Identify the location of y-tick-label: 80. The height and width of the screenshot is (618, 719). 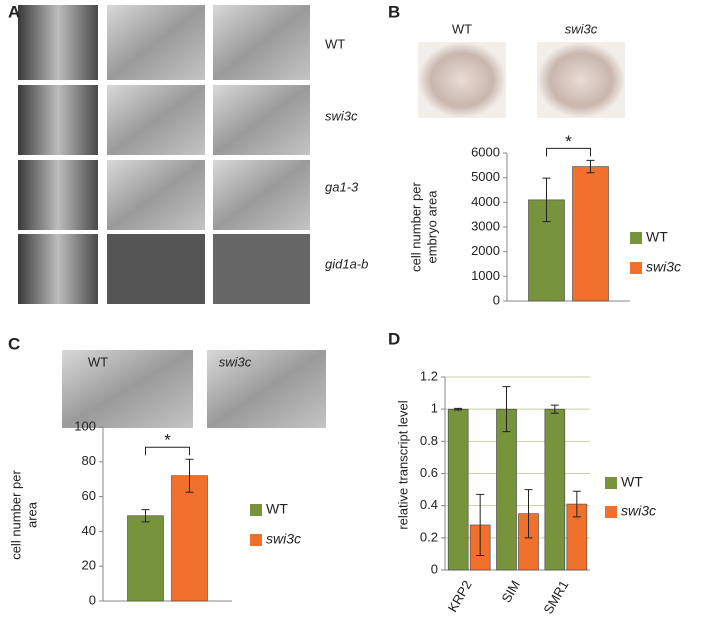
(89, 460).